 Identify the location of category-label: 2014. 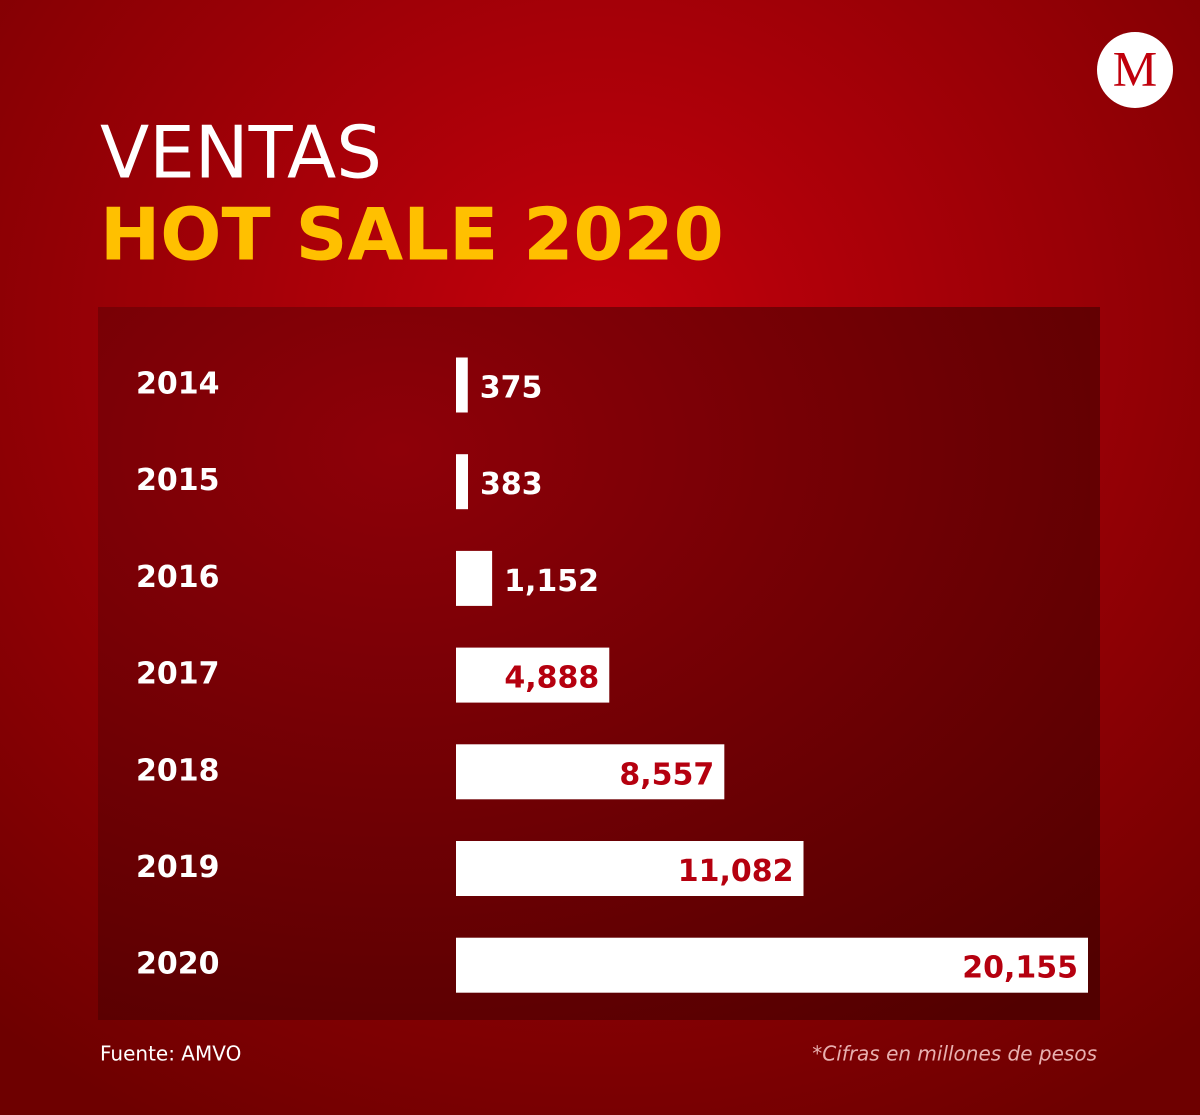
(178, 384).